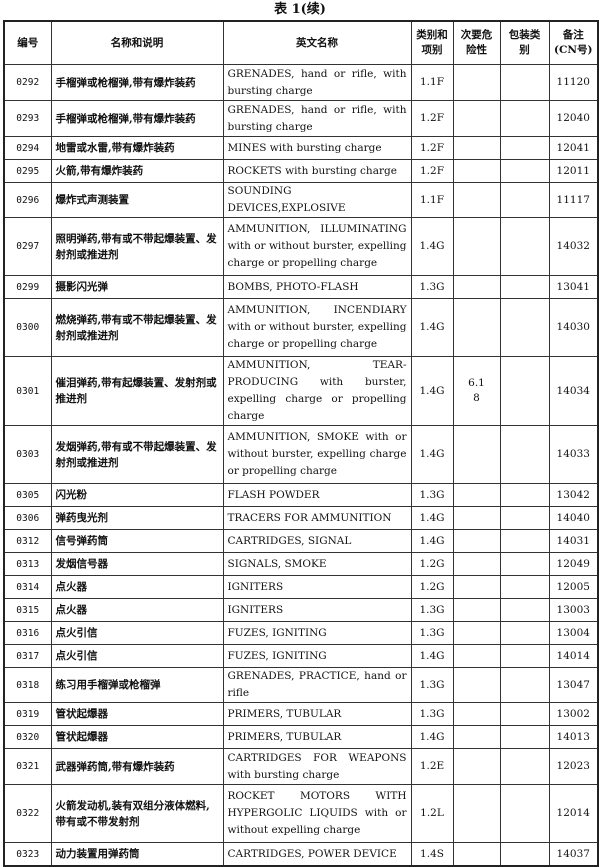  What do you see at coordinates (137, 495) in the screenshot?
I see `cell-name: 闪光粉` at bounding box center [137, 495].